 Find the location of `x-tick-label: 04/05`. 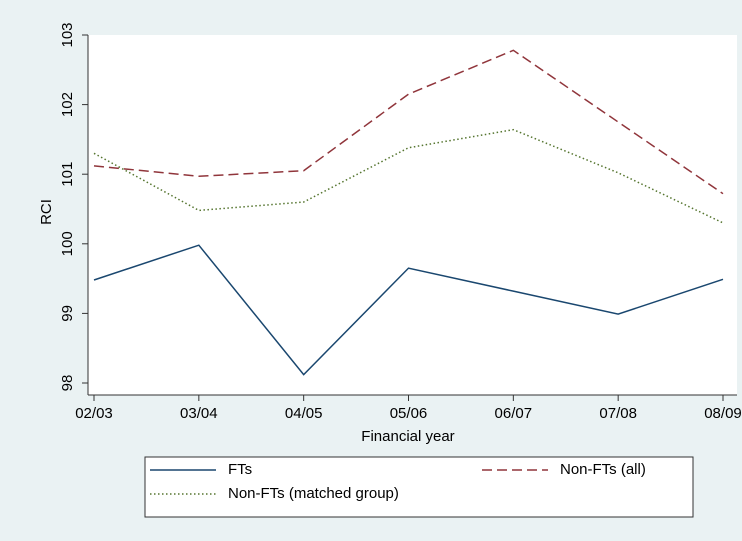

x-tick-label: 04/05 is located at coordinates (304, 413).